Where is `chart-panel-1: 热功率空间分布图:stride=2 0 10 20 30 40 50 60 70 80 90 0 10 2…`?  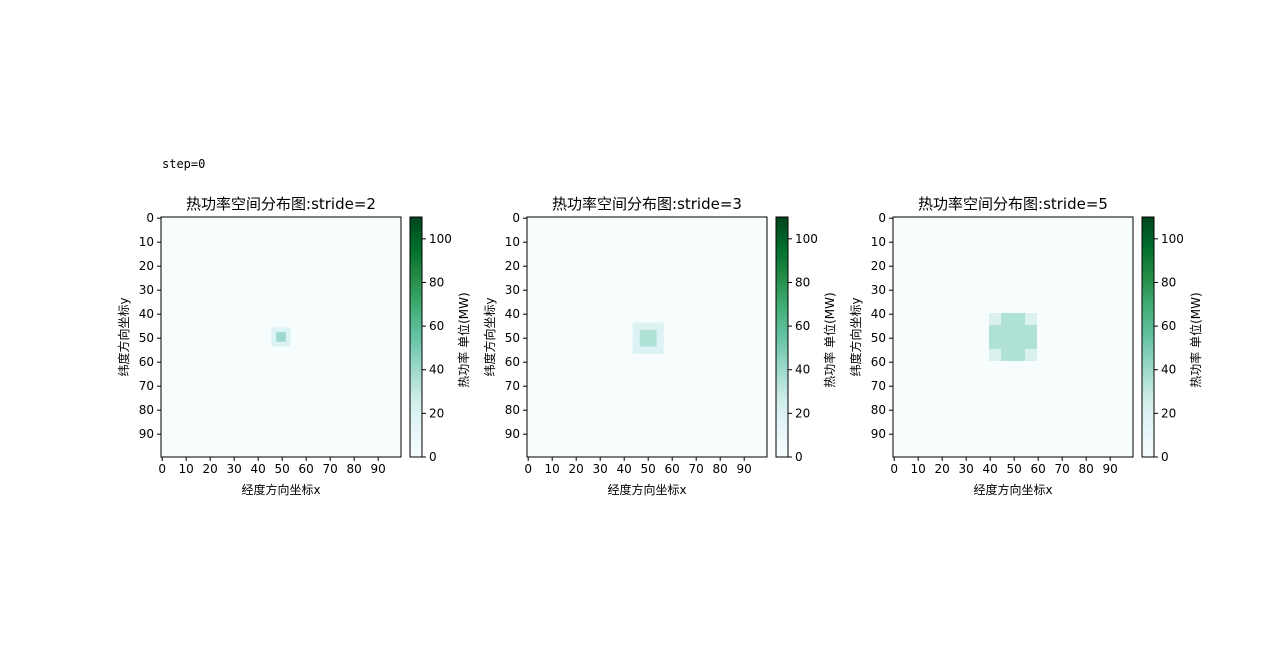 chart-panel-1: 热功率空间分布图:stride=2 0 10 20 30 40 50 60 70 80 90 0 10 2… is located at coordinates (293, 346).